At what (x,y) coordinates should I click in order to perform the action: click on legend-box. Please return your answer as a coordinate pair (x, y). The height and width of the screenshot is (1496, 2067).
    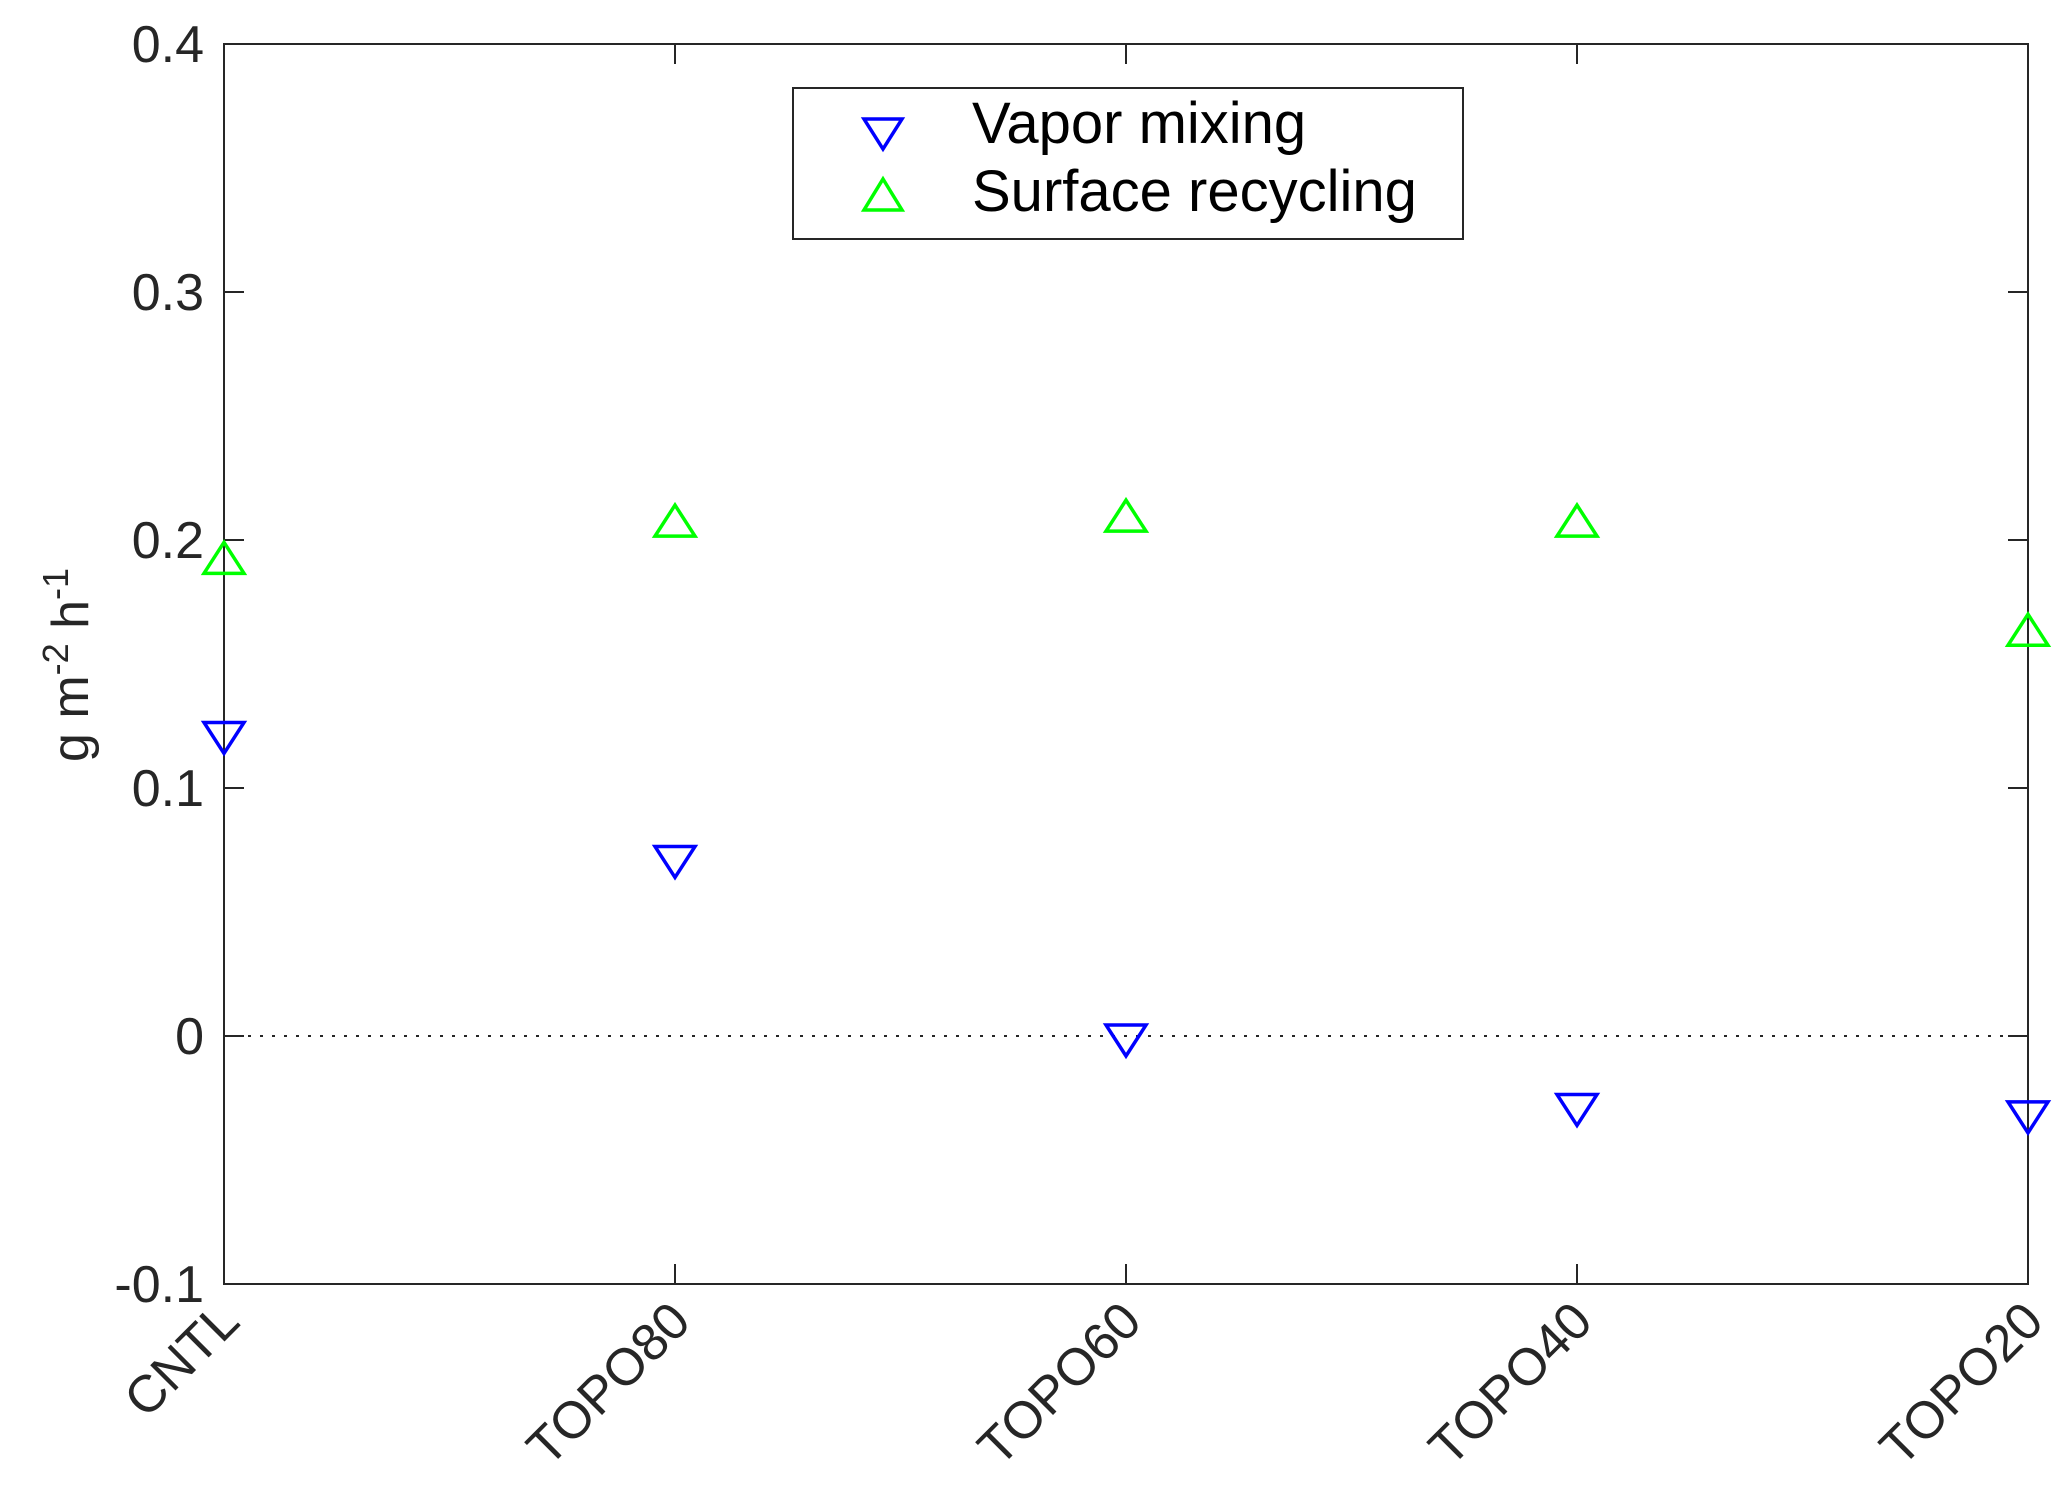
    Looking at the image, I should click on (1128, 163).